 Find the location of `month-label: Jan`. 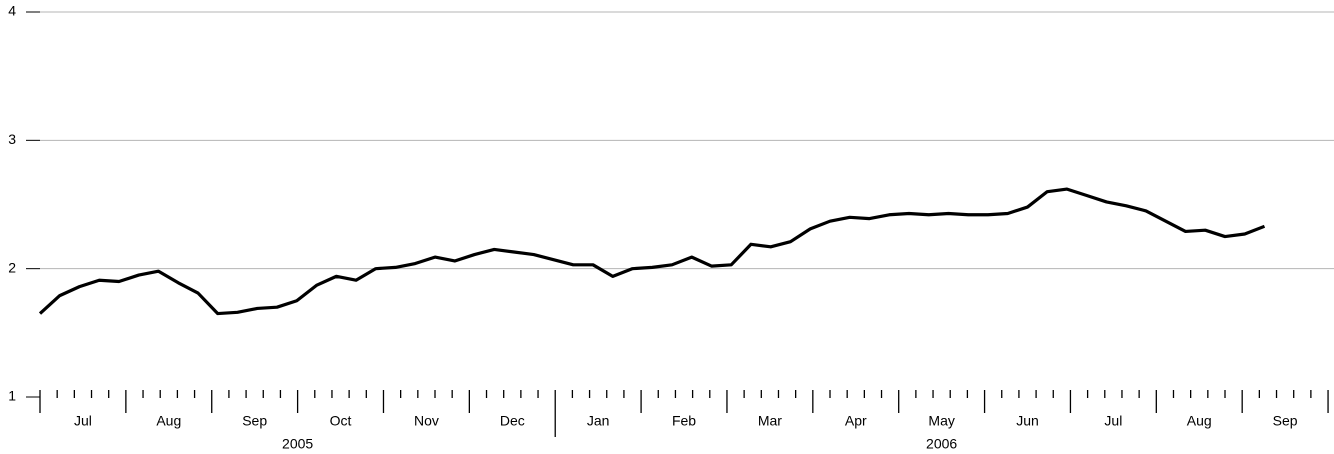

month-label: Jan is located at coordinates (598, 421).